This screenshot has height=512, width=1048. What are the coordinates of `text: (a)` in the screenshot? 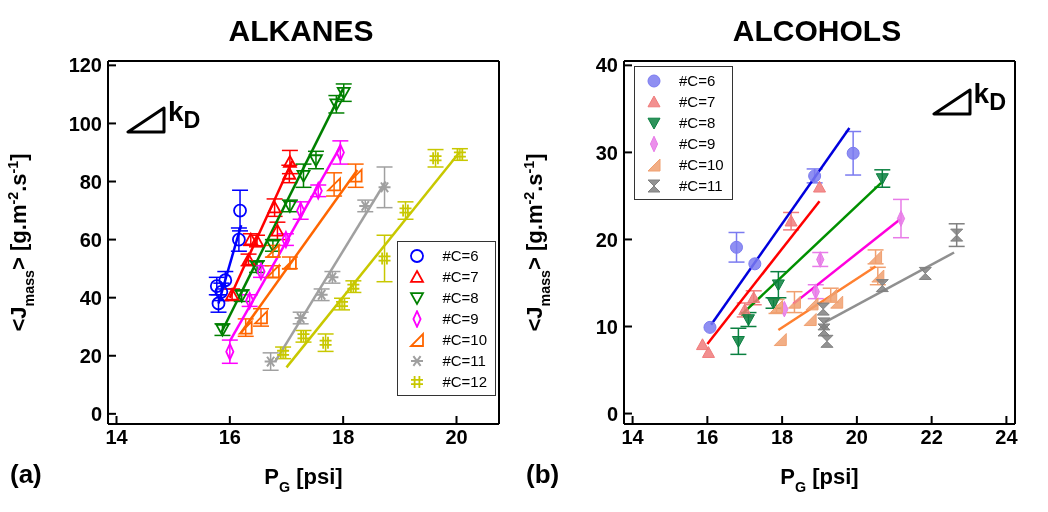 It's located at (26, 474).